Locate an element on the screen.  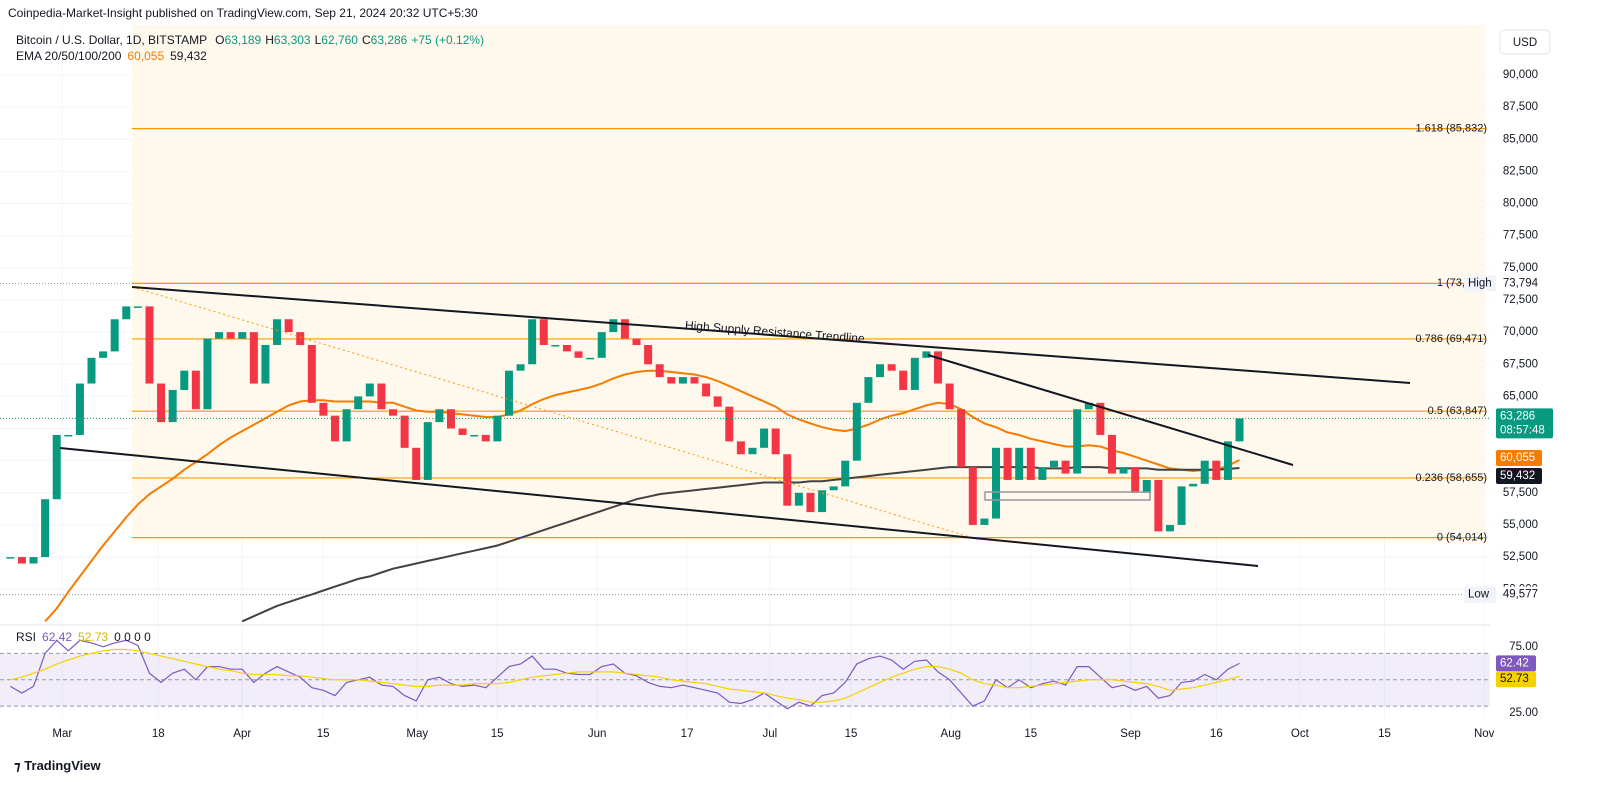
currency-button is located at coordinates (1525, 42).